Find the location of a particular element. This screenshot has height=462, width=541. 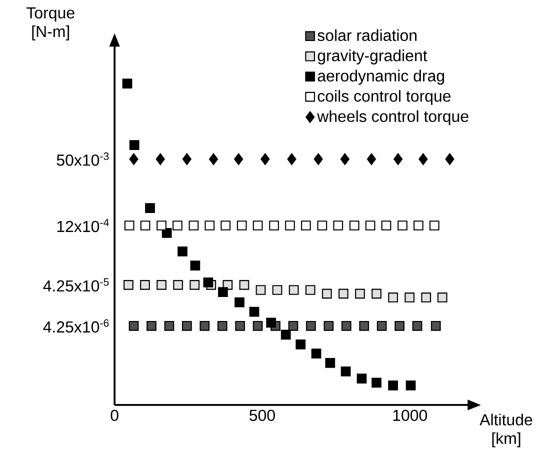

y-axis-title: Torque [N-m] is located at coordinates (50, 23).